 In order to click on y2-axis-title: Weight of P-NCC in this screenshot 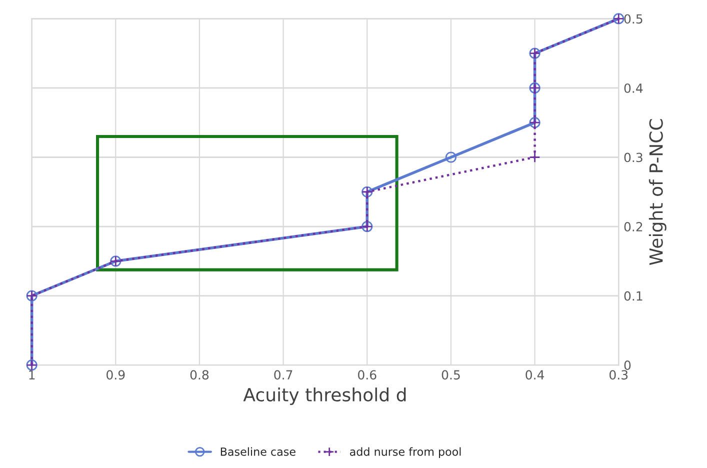, I will do `click(657, 192)`.